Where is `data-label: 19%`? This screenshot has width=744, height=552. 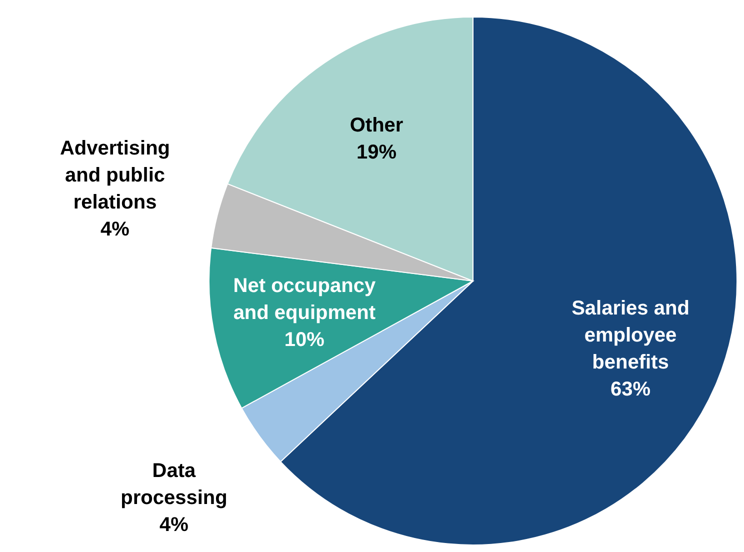 data-label: 19% is located at coordinates (376, 153).